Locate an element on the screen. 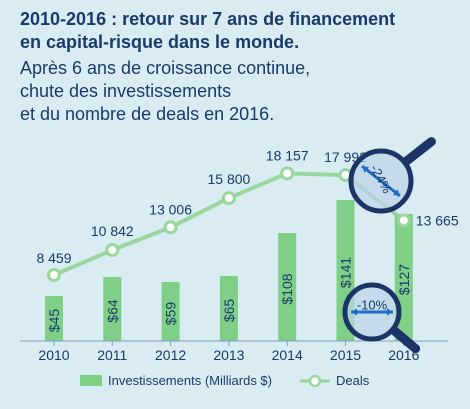  bar-value-label-2016: $127 is located at coordinates (404, 279).